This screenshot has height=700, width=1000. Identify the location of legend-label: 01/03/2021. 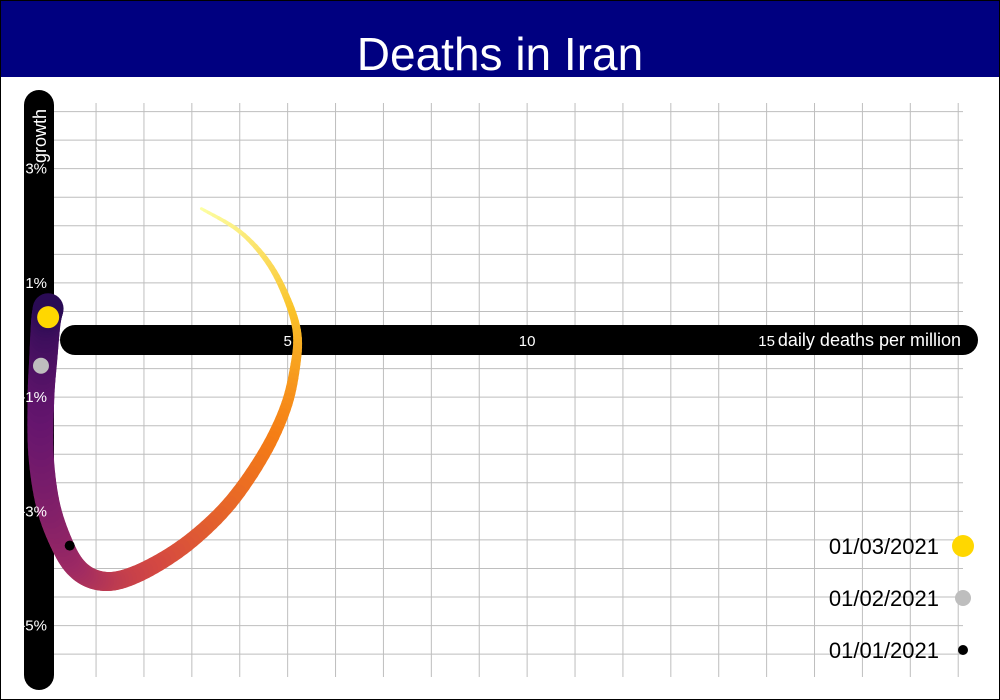
(884, 546).